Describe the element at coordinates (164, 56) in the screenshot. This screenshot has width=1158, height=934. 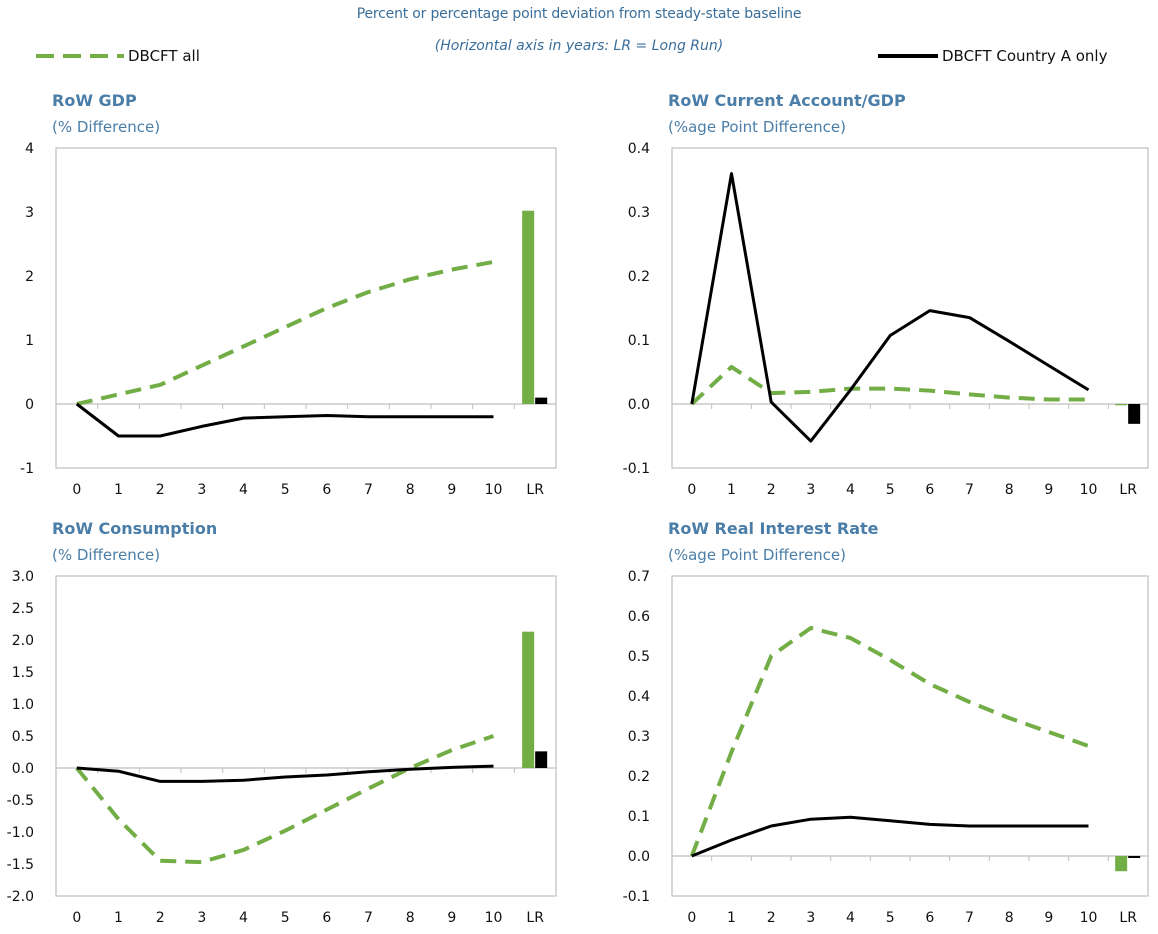
I see `legend-label-all: DBCFT all` at that location.